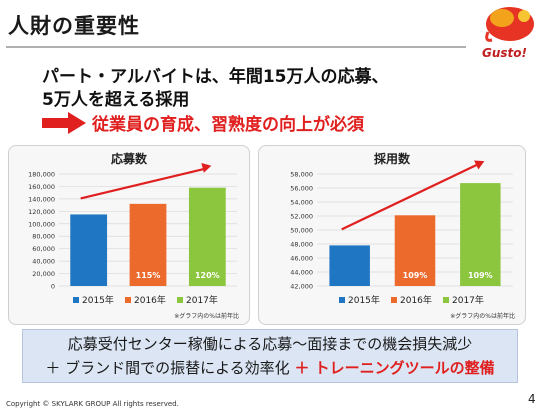 The width and height of the screenshot is (544, 413). What do you see at coordinates (301, 175) in the screenshot?
I see `y-tick-label: 58,000` at bounding box center [301, 175].